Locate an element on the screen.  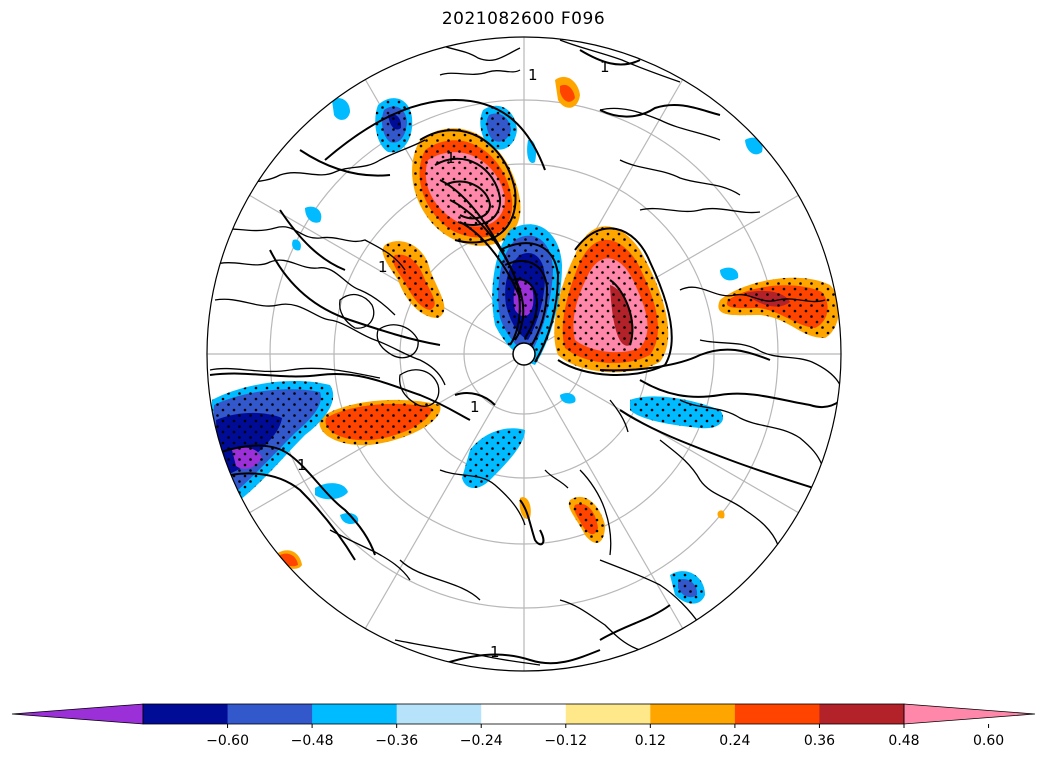
colorbar-tick-label: −0.12 is located at coordinates (565, 741).